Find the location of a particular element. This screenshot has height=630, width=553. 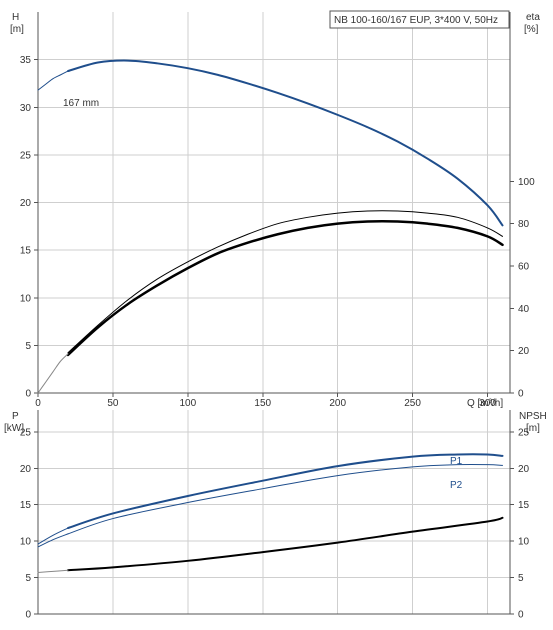

x-tick-label: 250 is located at coordinates (412, 403).